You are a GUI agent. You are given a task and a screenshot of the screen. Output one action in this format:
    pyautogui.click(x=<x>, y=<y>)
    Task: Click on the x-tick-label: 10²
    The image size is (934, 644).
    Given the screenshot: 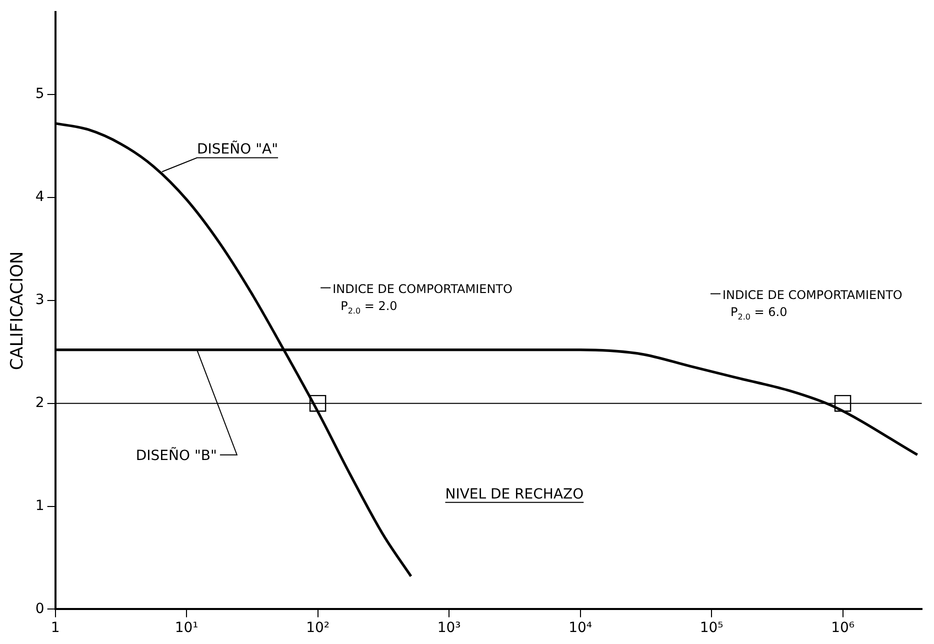 What is the action you would take?
    pyautogui.click(x=318, y=628)
    